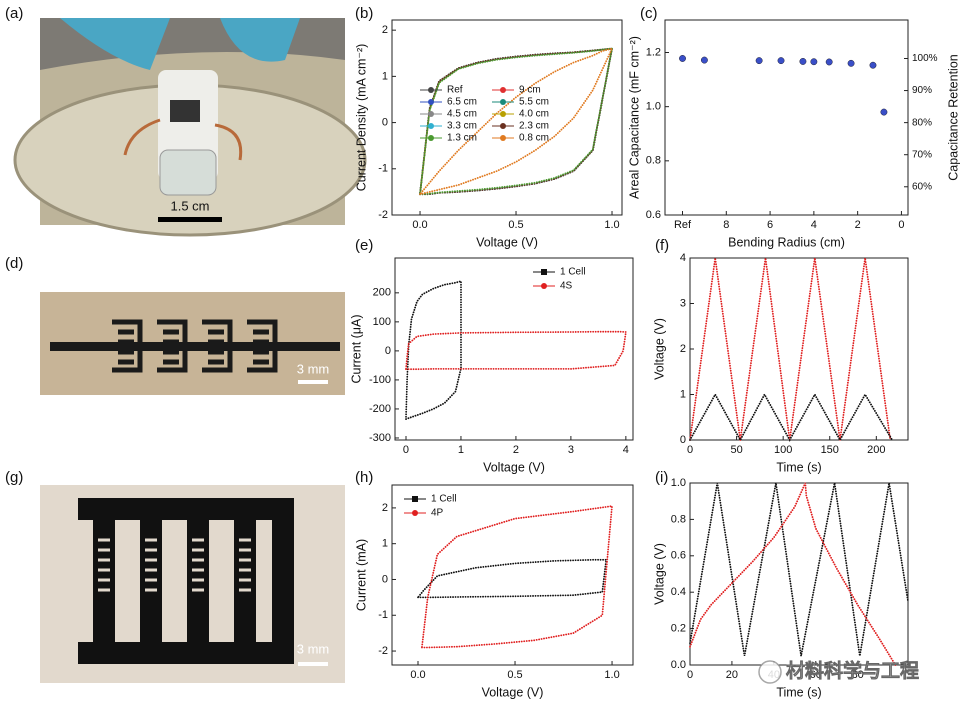 Image resolution: width=971 pixels, height=720 pixels. What do you see at coordinates (816, 675) in the screenshot?
I see `x-tick-label: 60` at bounding box center [816, 675].